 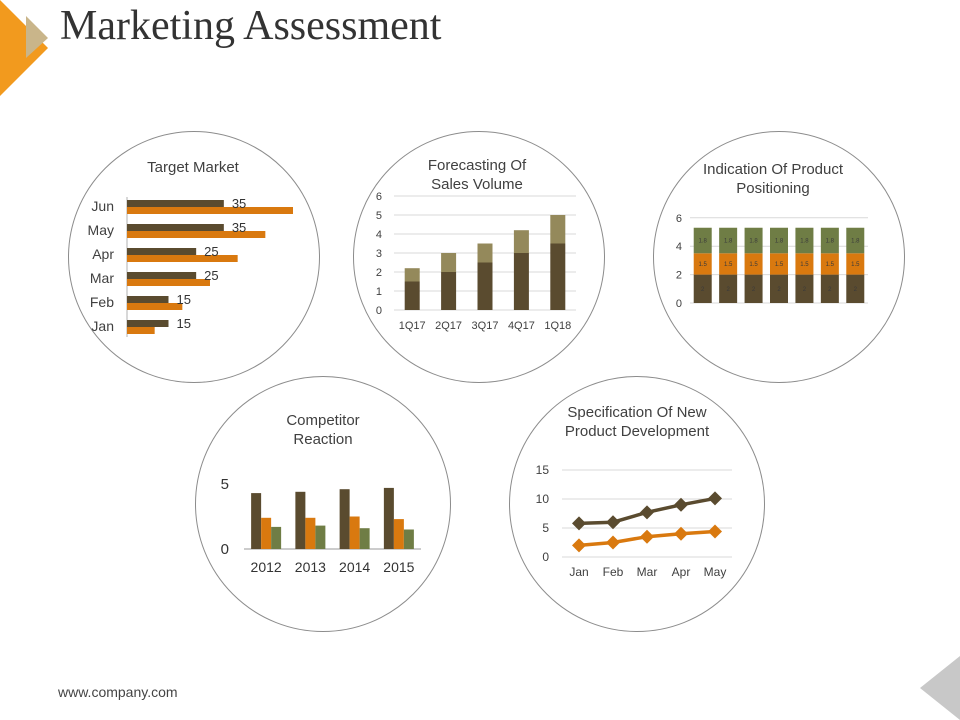 I want to click on tick-label: 2013, so click(x=310, y=567).